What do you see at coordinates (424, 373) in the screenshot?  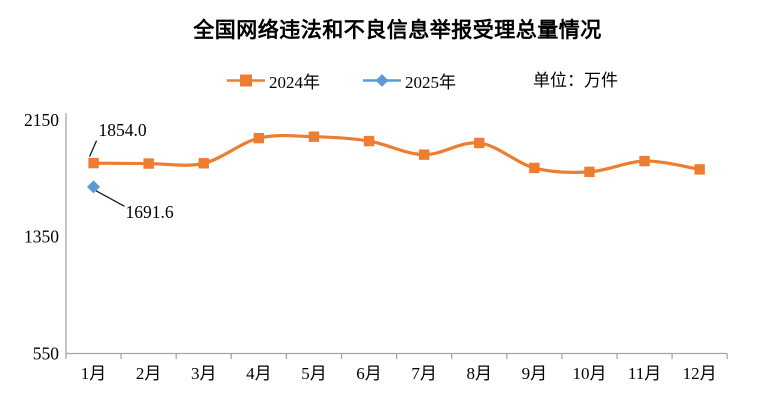 I see `x-axis-label: 7月` at bounding box center [424, 373].